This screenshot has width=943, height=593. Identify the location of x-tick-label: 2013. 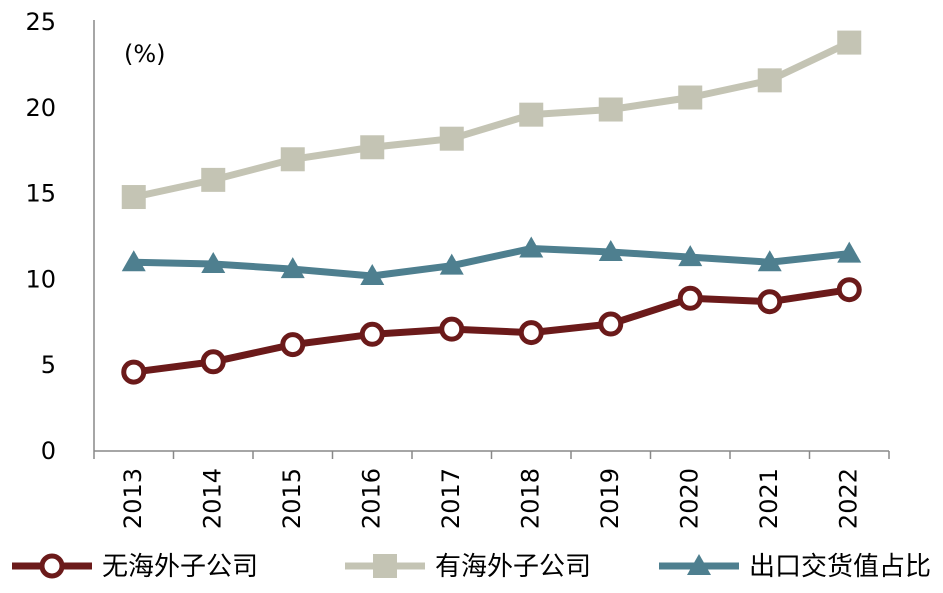
(133, 498).